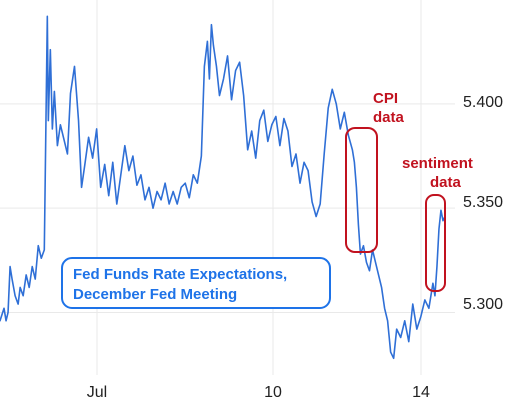 The height and width of the screenshot is (410, 525). Describe the element at coordinates (385, 98) in the screenshot. I see `cpi-annotation-line-1: CPI` at that location.